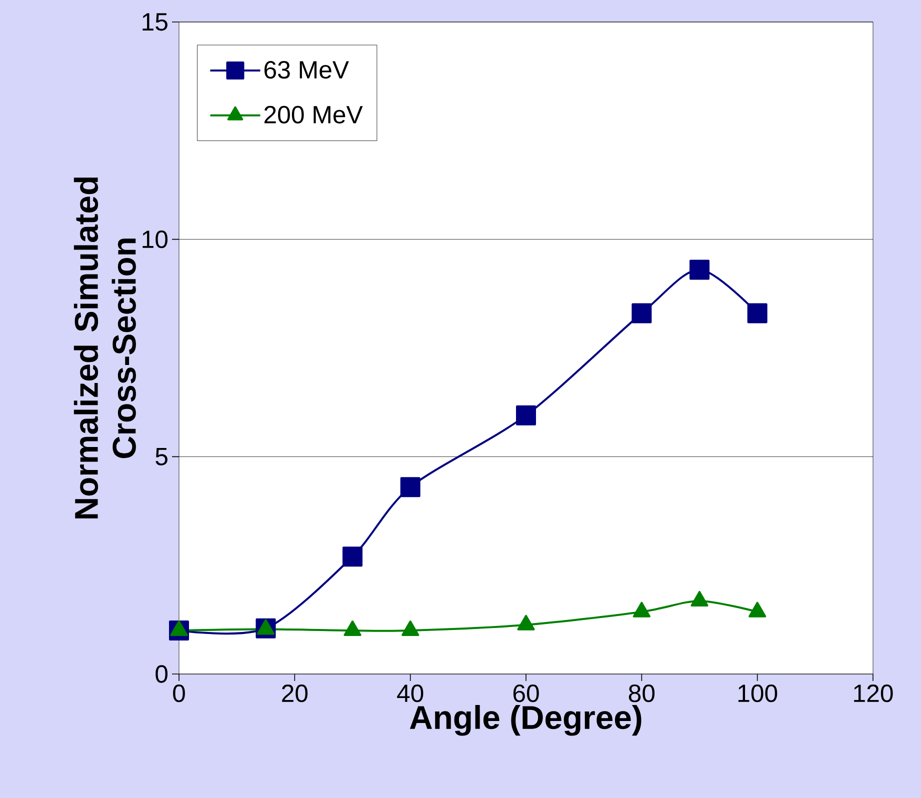  Describe the element at coordinates (162, 457) in the screenshot. I see `y-tick-label: 5` at that location.